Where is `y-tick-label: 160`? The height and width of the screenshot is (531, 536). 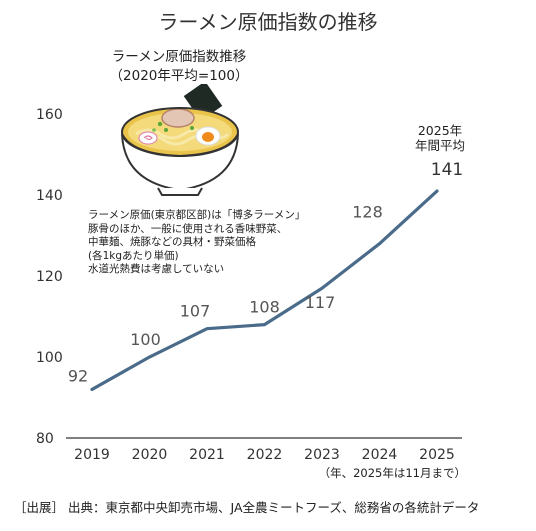
y-tick-label: 160 is located at coordinates (49, 115).